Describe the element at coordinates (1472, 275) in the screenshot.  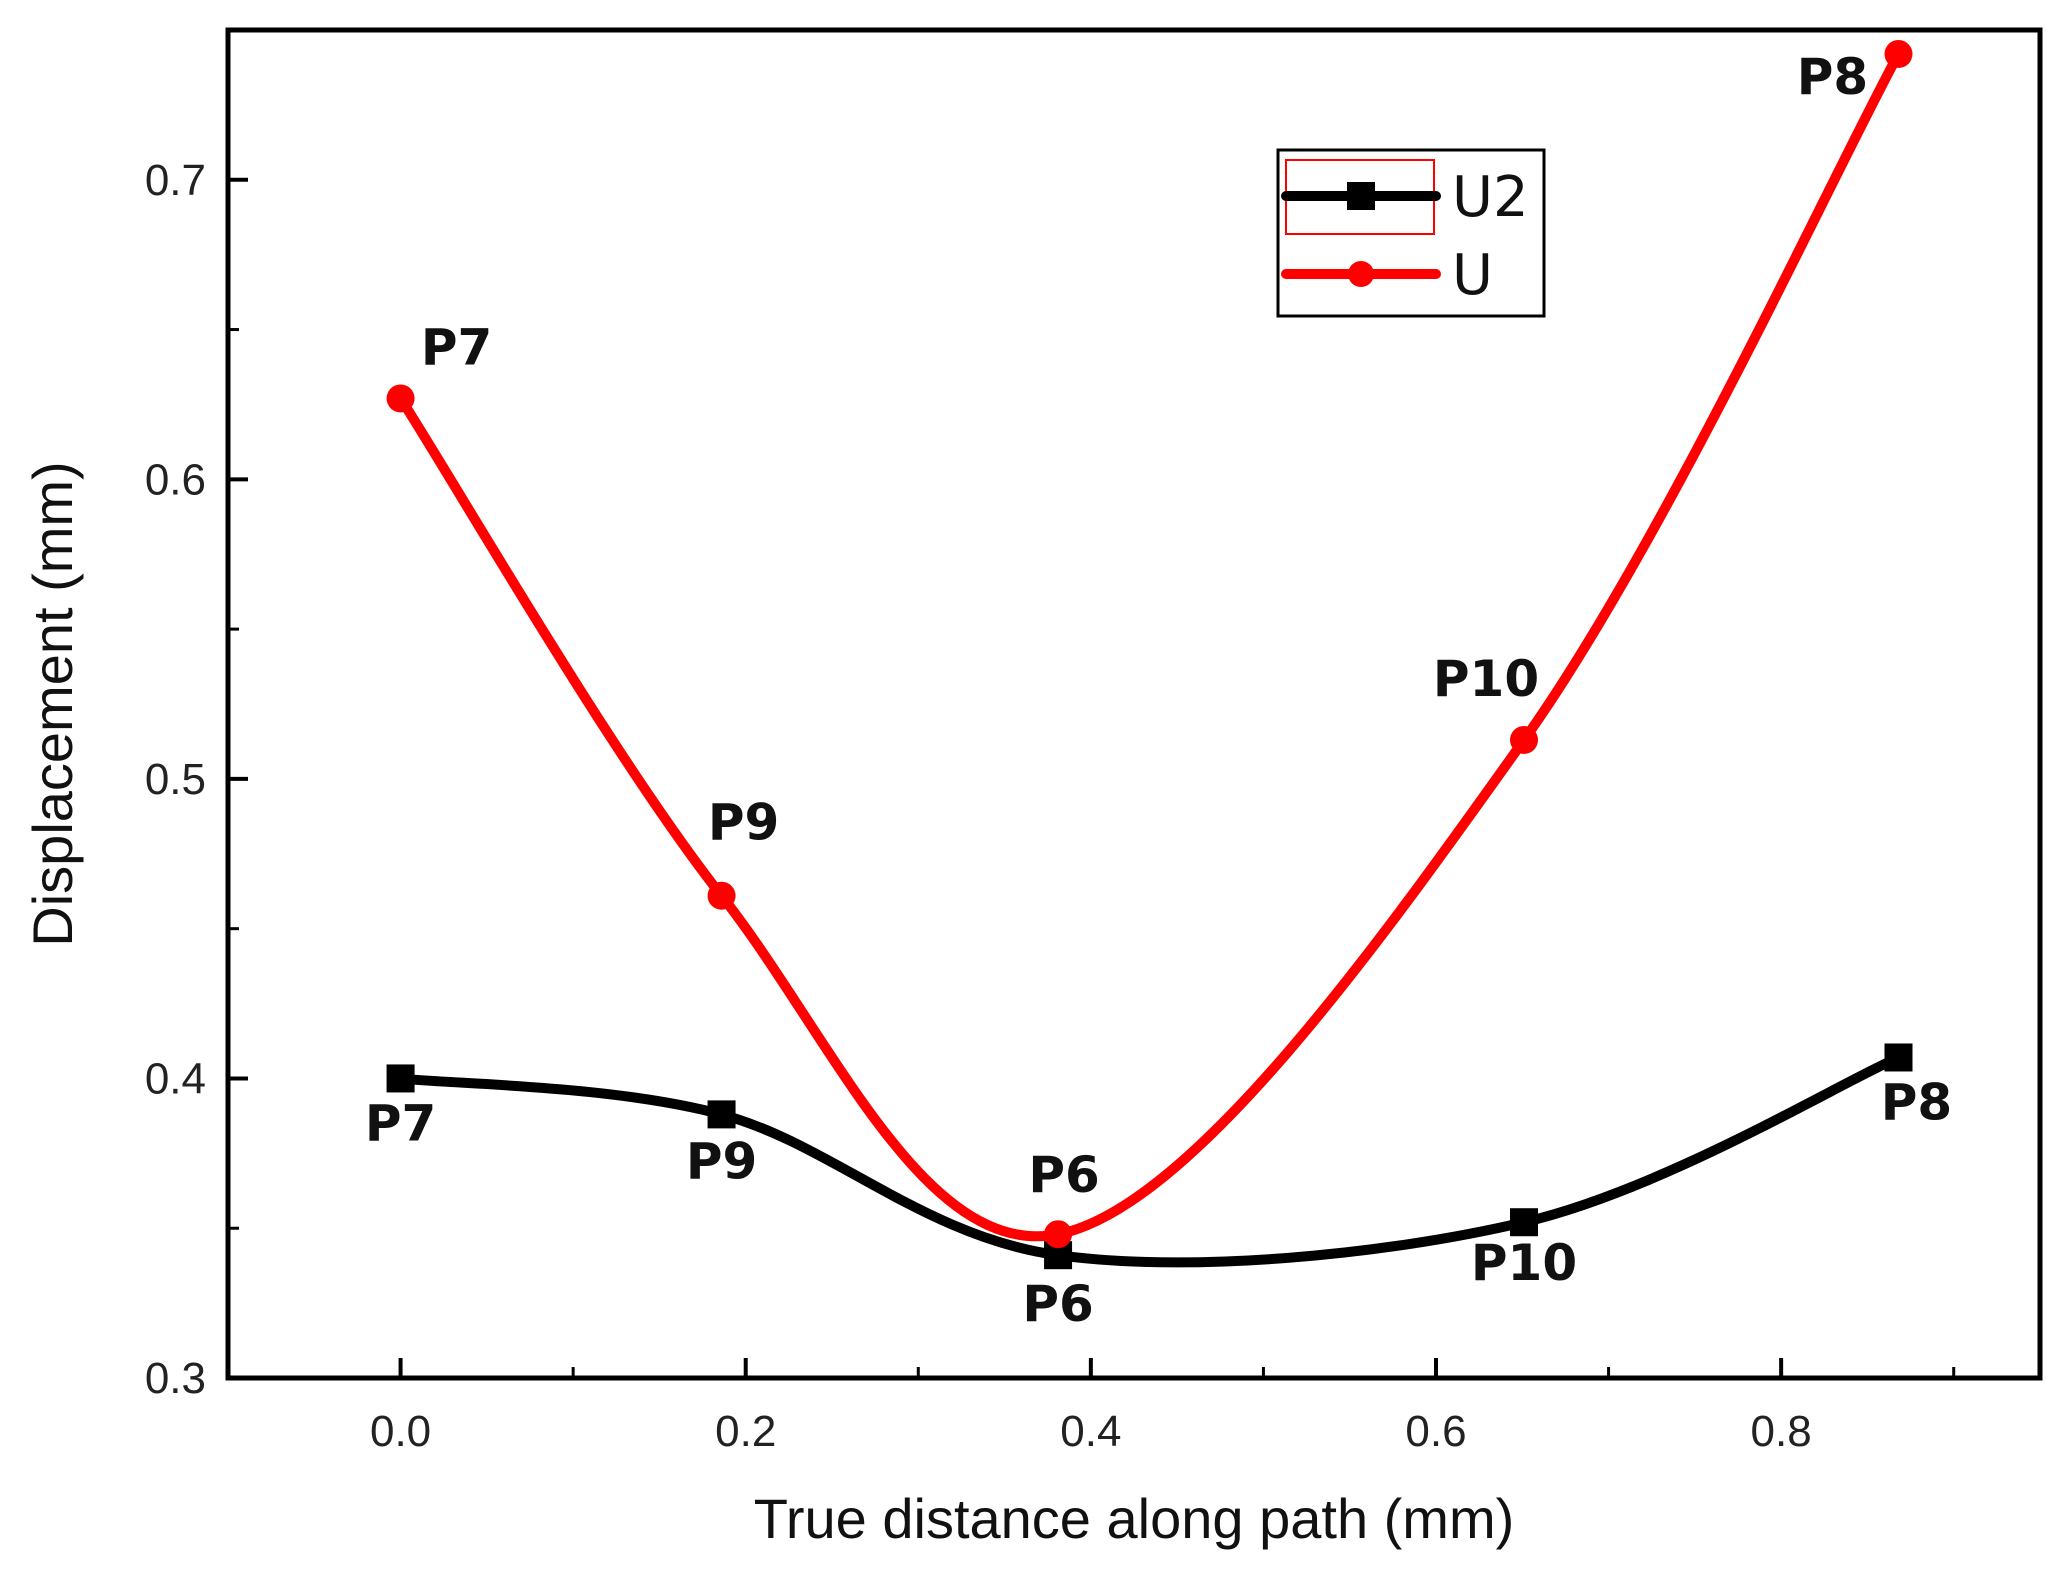
I see `legend-label-u: U` at that location.